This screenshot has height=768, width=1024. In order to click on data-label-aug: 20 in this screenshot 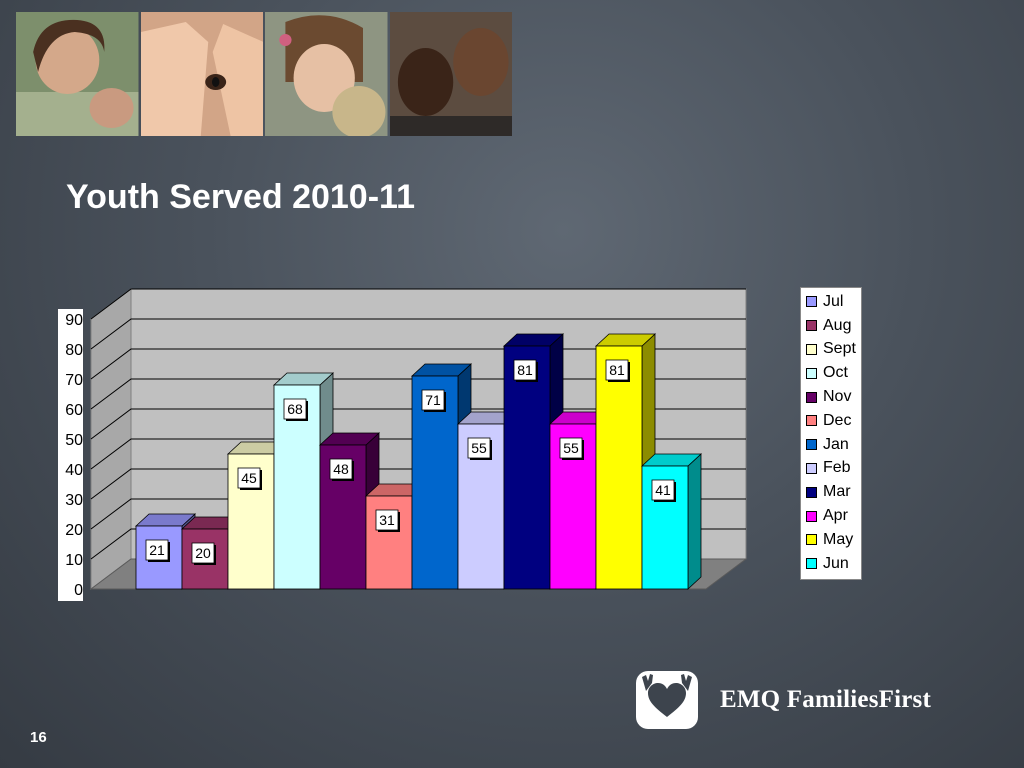, I will do `click(203, 553)`.